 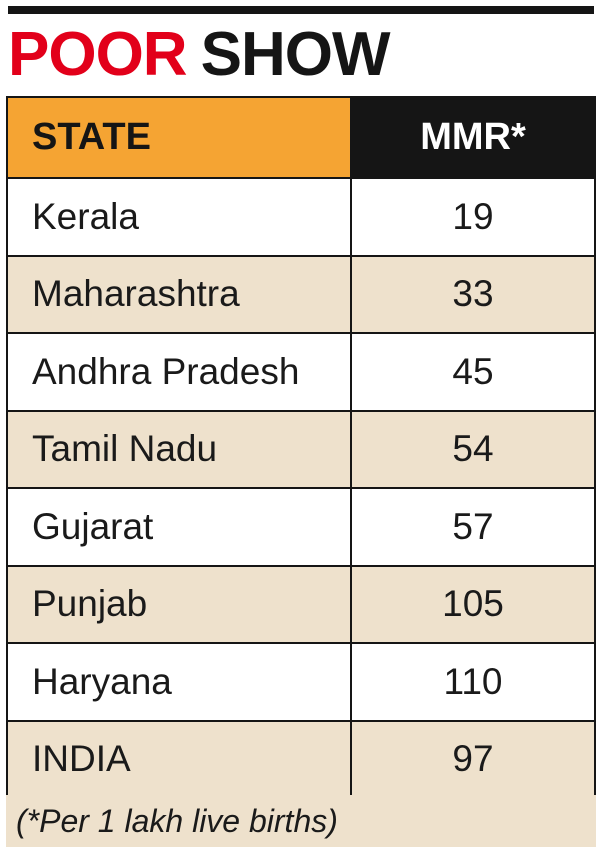 I want to click on mmr-cell: 54, so click(x=473, y=449).